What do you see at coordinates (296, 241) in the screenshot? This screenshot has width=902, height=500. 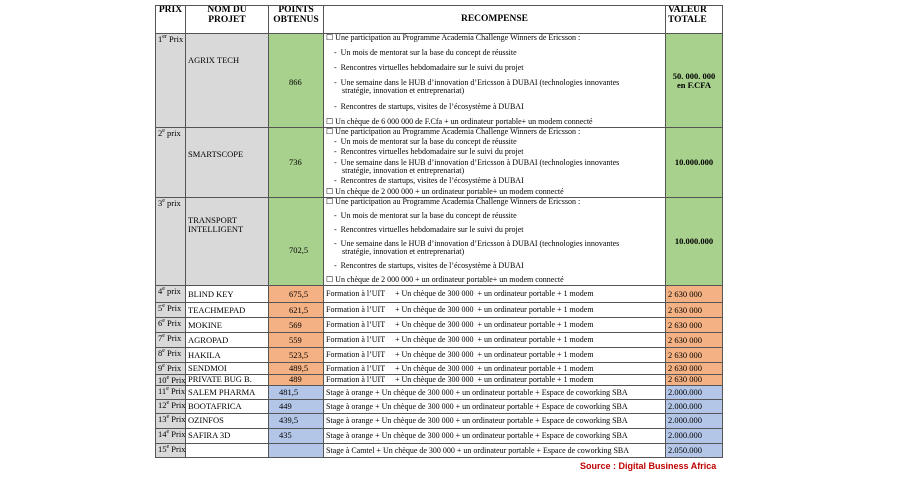 I see `points-cell: 702,5` at bounding box center [296, 241].